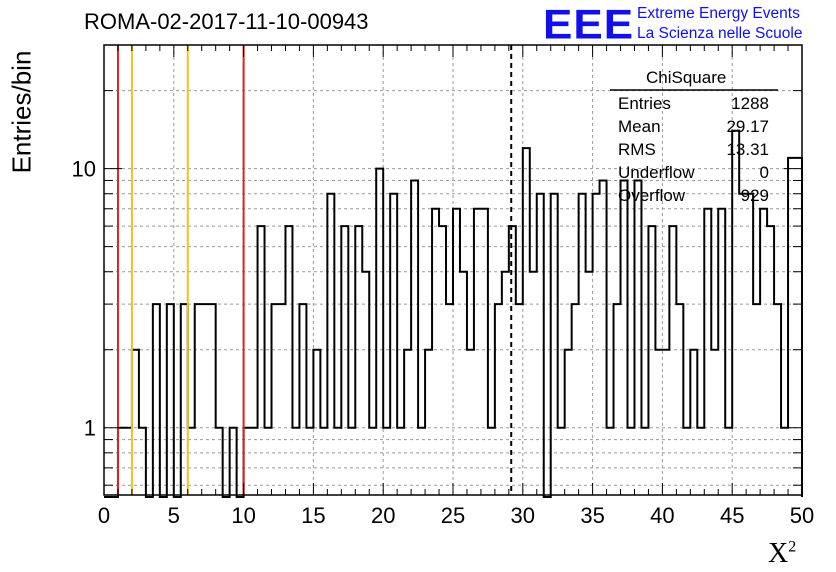 The width and height of the screenshot is (836, 572). I want to click on eee-logo-line2: La Scienza nelle Scuole, so click(720, 33).